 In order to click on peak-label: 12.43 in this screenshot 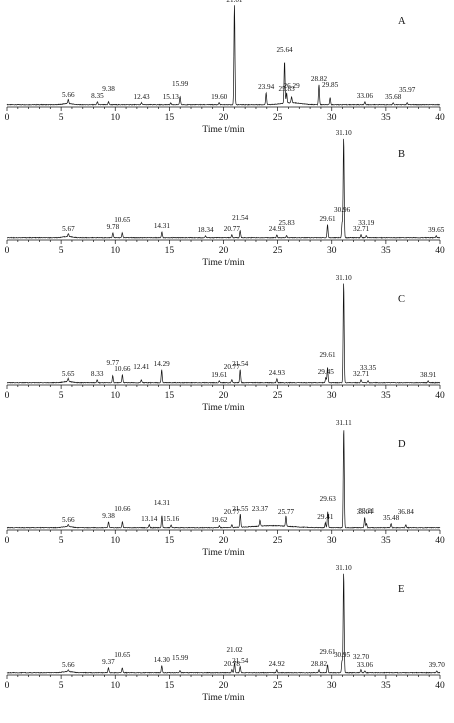, I will do `click(141, 97)`.